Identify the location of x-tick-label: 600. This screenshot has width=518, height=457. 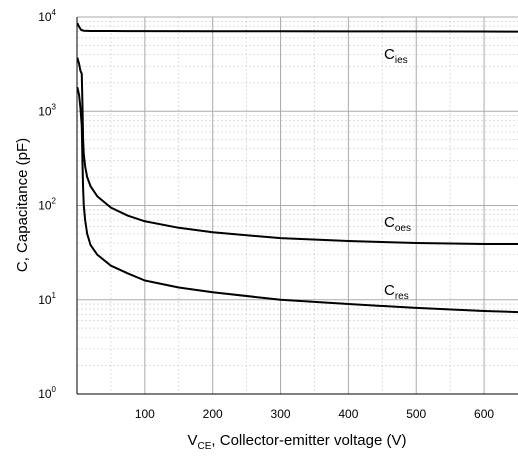
(484, 414).